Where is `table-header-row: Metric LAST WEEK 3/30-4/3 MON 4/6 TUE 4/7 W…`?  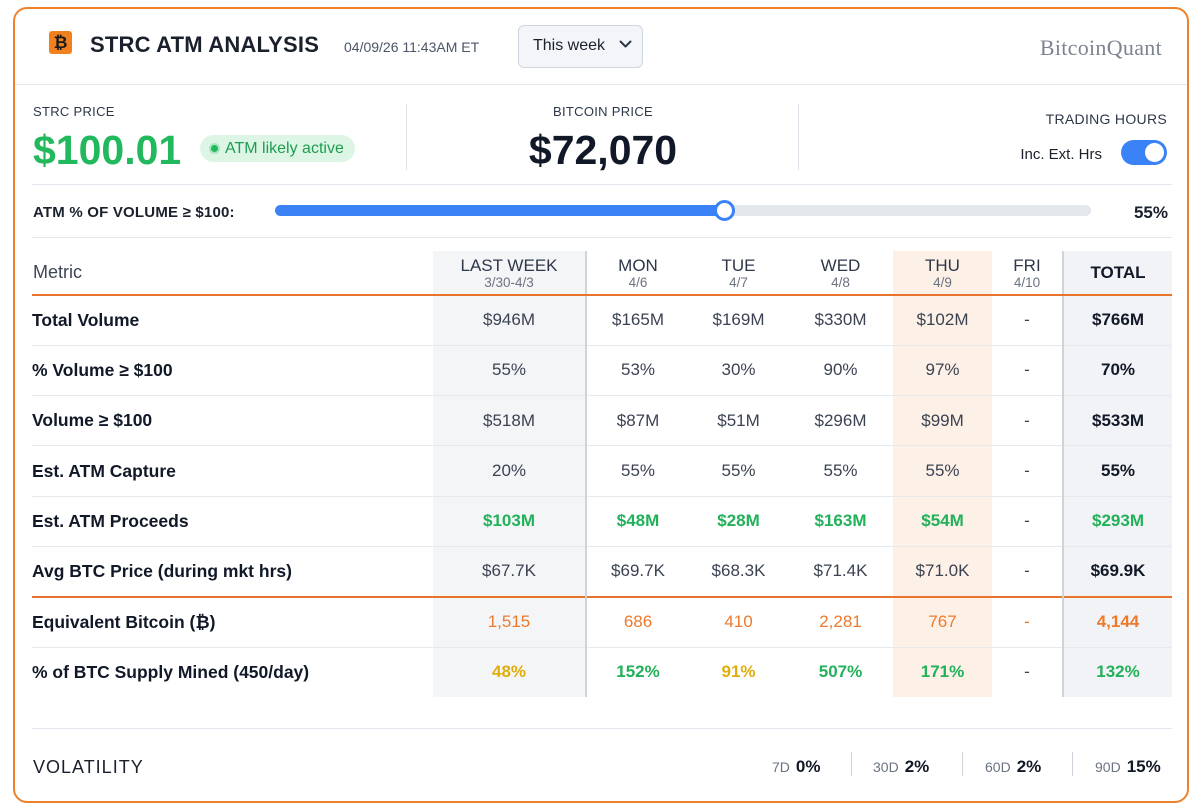 table-header-row: Metric LAST WEEK 3/30-4/3 MON 4/6 TUE 4/7 W… is located at coordinates (602, 273).